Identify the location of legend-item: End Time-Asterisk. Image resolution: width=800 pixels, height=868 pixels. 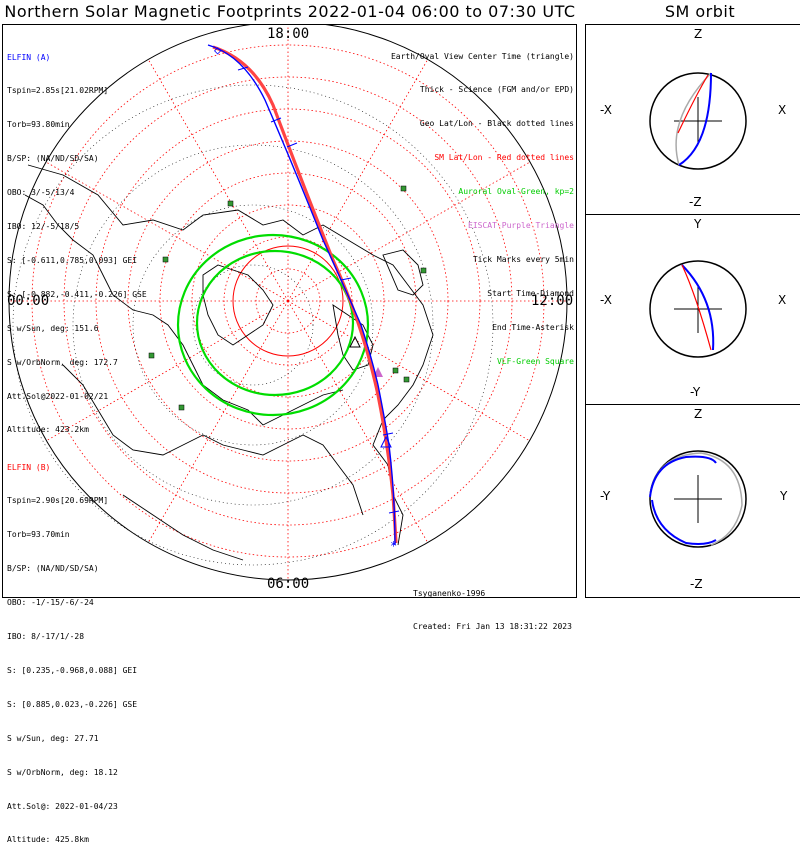
(533, 327).